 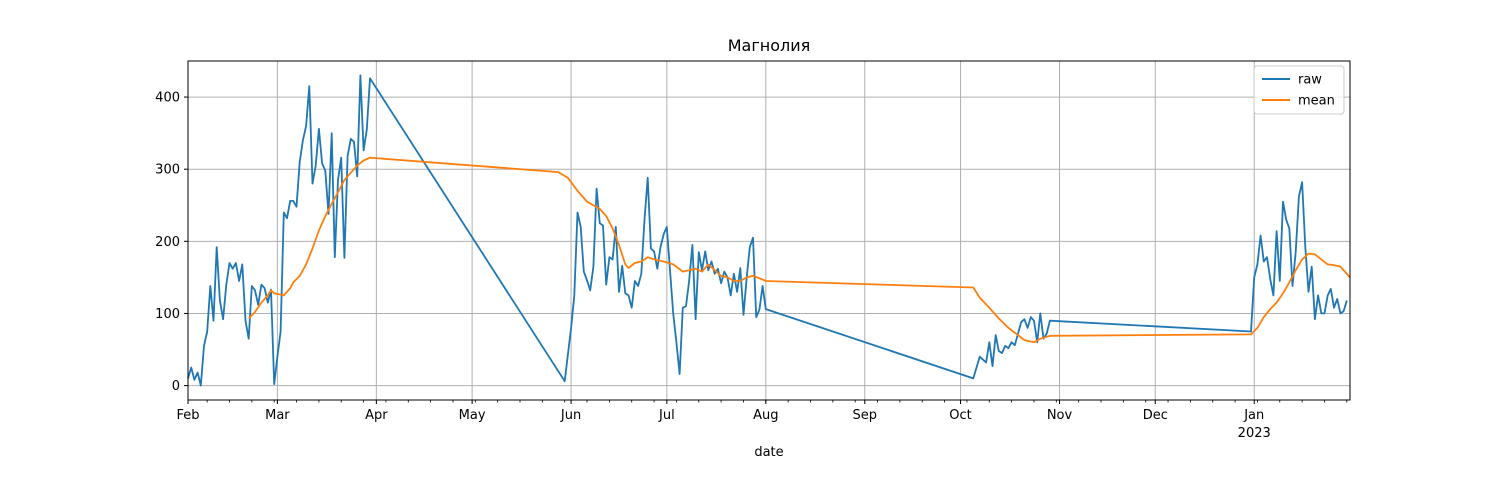 What do you see at coordinates (570, 415) in the screenshot?
I see `x-tick-label: Jun` at bounding box center [570, 415].